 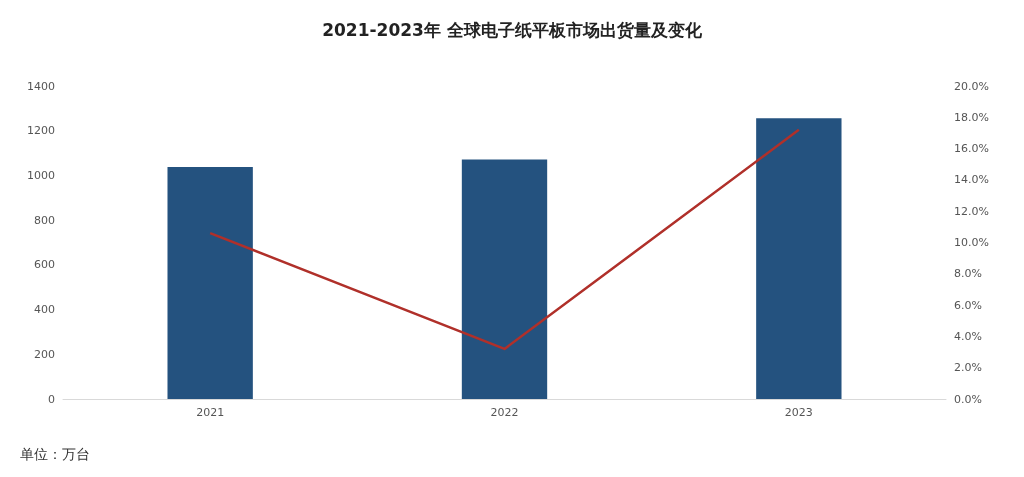 What do you see at coordinates (968, 368) in the screenshot?
I see `y2-tick-label: 2.0%` at bounding box center [968, 368].